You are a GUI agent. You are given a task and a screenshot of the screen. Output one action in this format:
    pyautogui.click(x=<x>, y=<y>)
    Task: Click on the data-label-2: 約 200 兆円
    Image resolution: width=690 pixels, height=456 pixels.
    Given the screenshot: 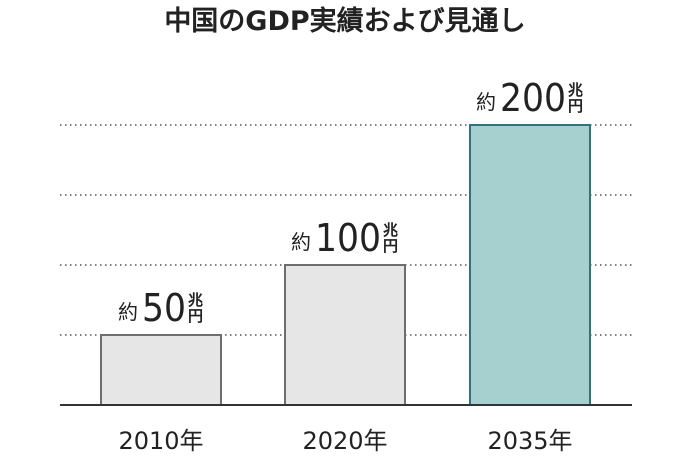 What is the action you would take?
    pyautogui.click(x=529, y=98)
    